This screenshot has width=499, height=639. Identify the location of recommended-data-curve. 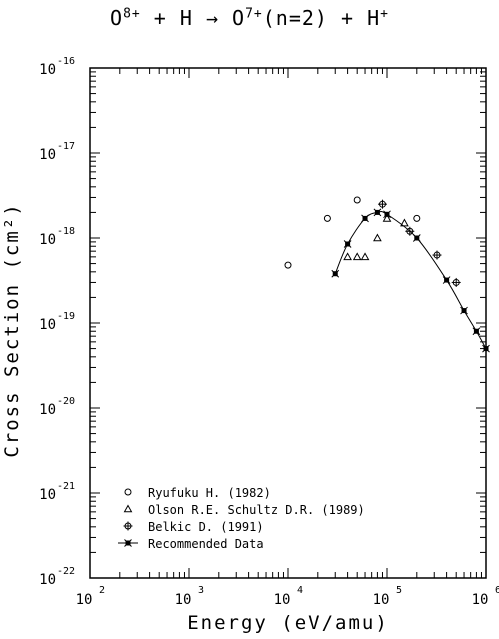
(410, 280).